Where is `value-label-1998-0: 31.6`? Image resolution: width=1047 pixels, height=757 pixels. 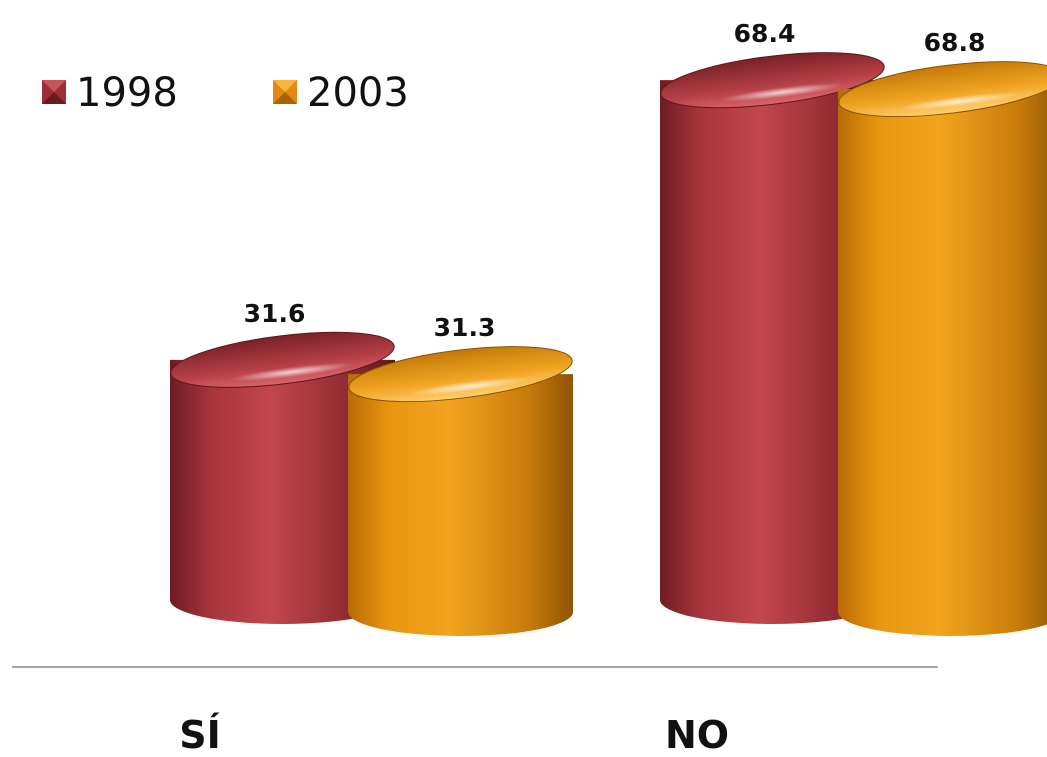 value-label-1998-0: 31.6 is located at coordinates (275, 313).